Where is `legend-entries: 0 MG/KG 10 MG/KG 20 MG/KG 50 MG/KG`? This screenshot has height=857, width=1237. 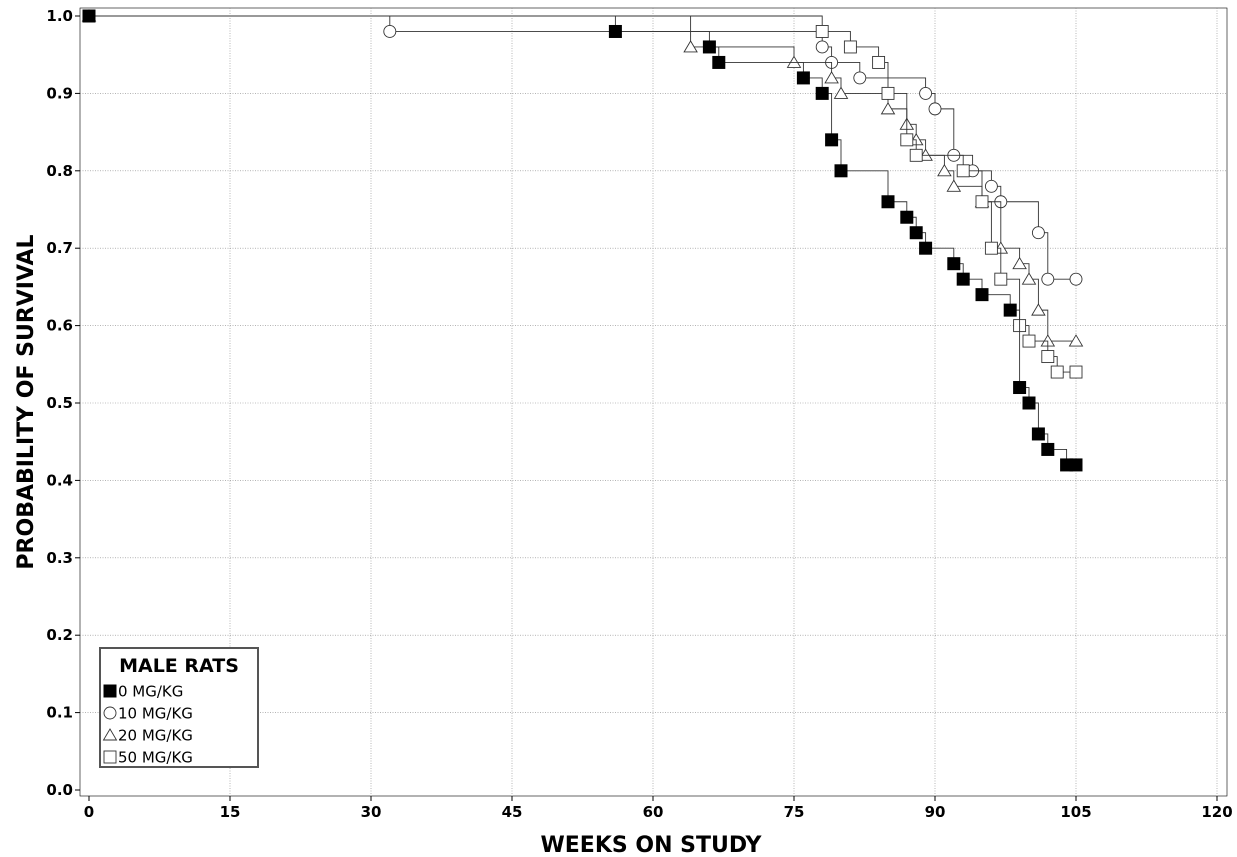
legend-entries: 0 MG/KG 10 MG/KG 20 MG/KG 50 MG/KG is located at coordinates (147, 725).